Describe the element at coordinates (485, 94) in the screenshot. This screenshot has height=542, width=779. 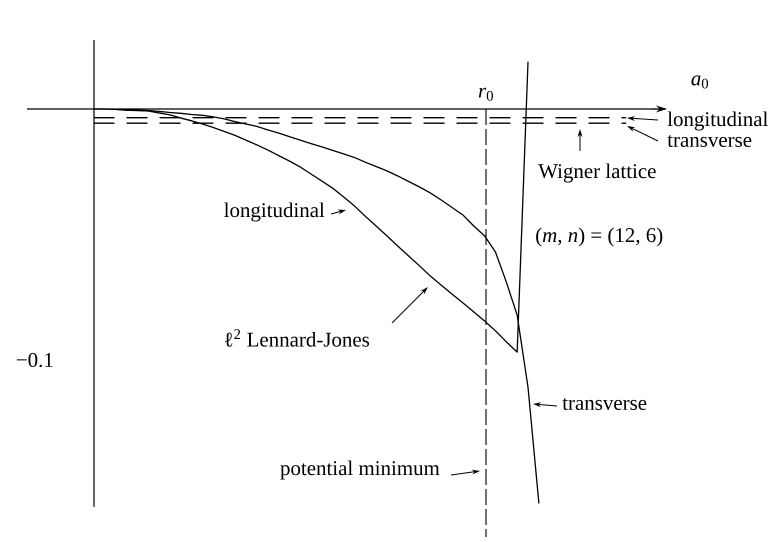
I see `annotation: r$_{0}$` at that location.